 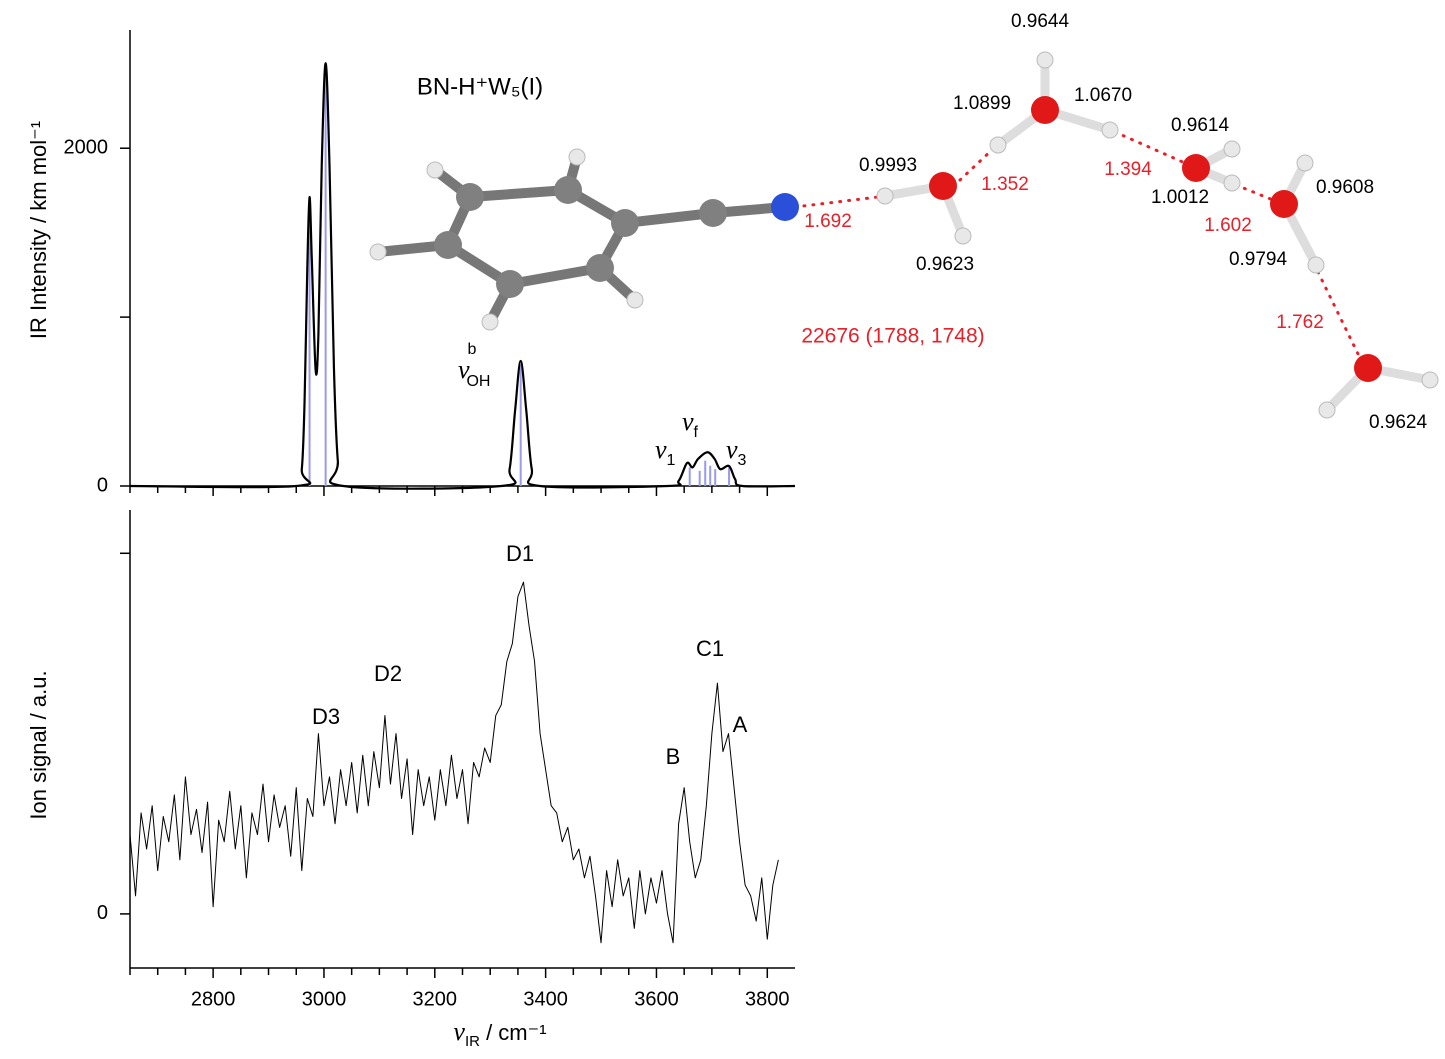 What do you see at coordinates (480, 86) in the screenshot?
I see `chart-title: BN-H⁺W₅(I)` at bounding box center [480, 86].